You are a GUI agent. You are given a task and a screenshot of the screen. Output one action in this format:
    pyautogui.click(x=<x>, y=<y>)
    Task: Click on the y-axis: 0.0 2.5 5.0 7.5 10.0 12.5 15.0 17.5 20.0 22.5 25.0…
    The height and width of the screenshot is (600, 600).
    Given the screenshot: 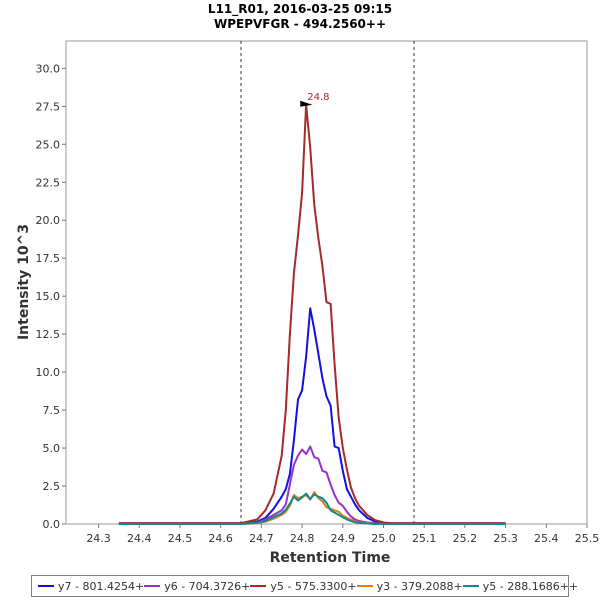 What is the action you would take?
    pyautogui.click(x=51, y=296)
    